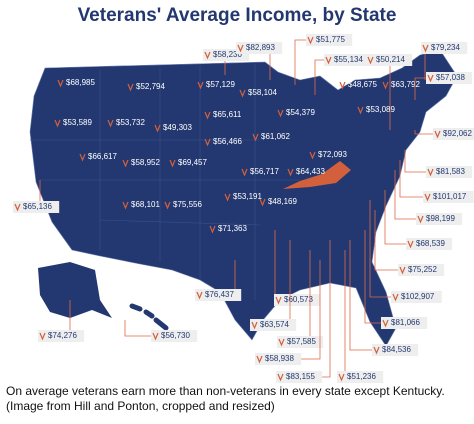  I want to click on income-label: $65,136, so click(37, 206).